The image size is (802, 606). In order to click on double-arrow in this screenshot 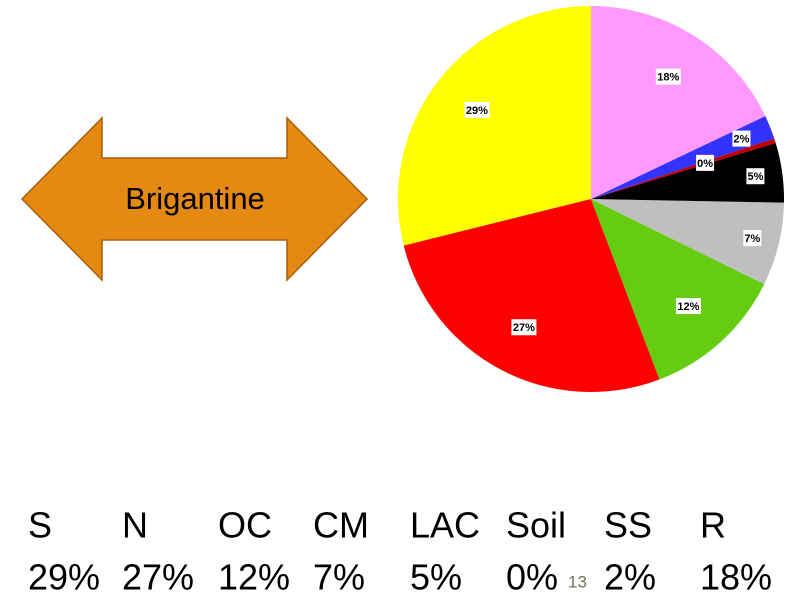, I will do `click(194, 199)`.